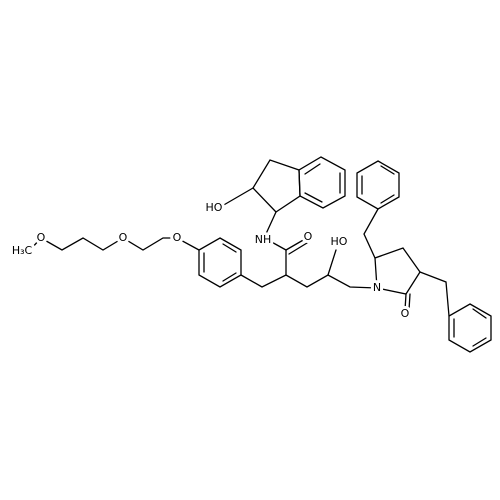 This screenshot has width=500, height=500. What do you see at coordinates (377, 287) in the screenshot?
I see `atom-label: N` at bounding box center [377, 287].